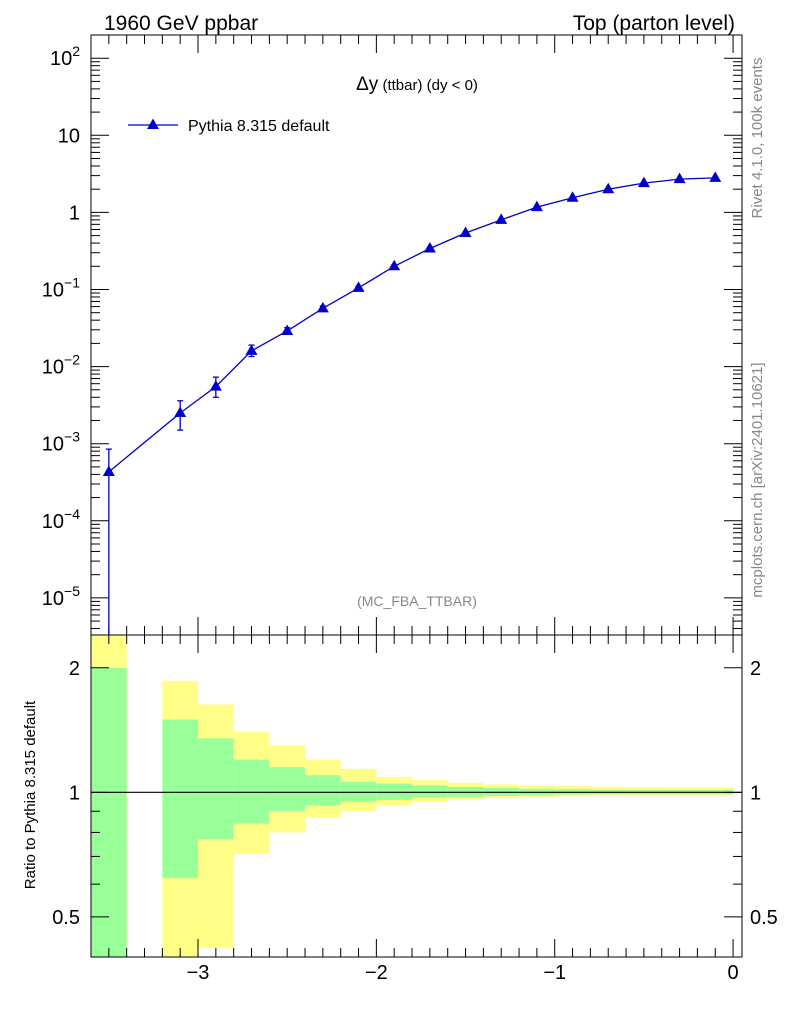 This screenshot has width=786, height=1024. Describe the element at coordinates (72, 591) in the screenshot. I see `y-tick-exponent: −5` at that location.